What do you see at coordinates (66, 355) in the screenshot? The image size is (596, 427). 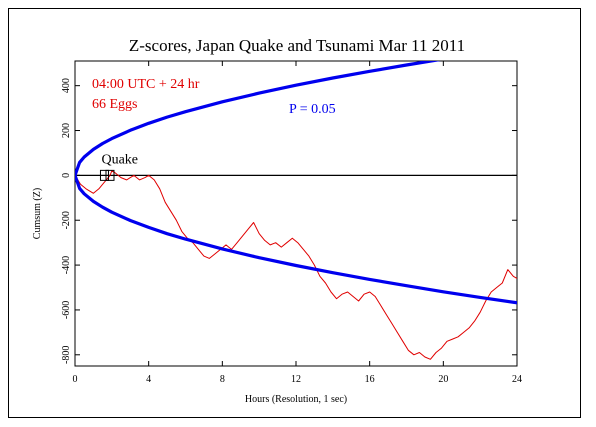 I see `y-tick-label: -800` at bounding box center [66, 355].